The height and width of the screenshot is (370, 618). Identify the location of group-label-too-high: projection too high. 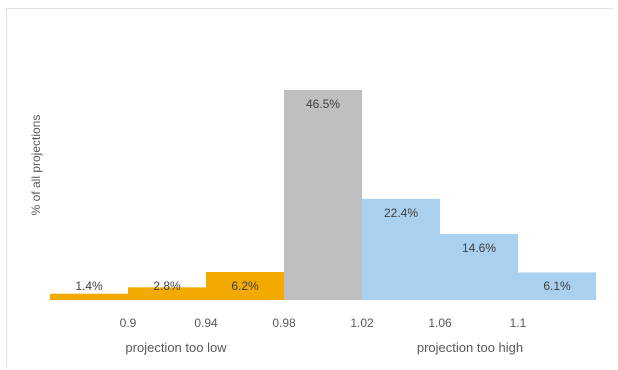
(470, 347).